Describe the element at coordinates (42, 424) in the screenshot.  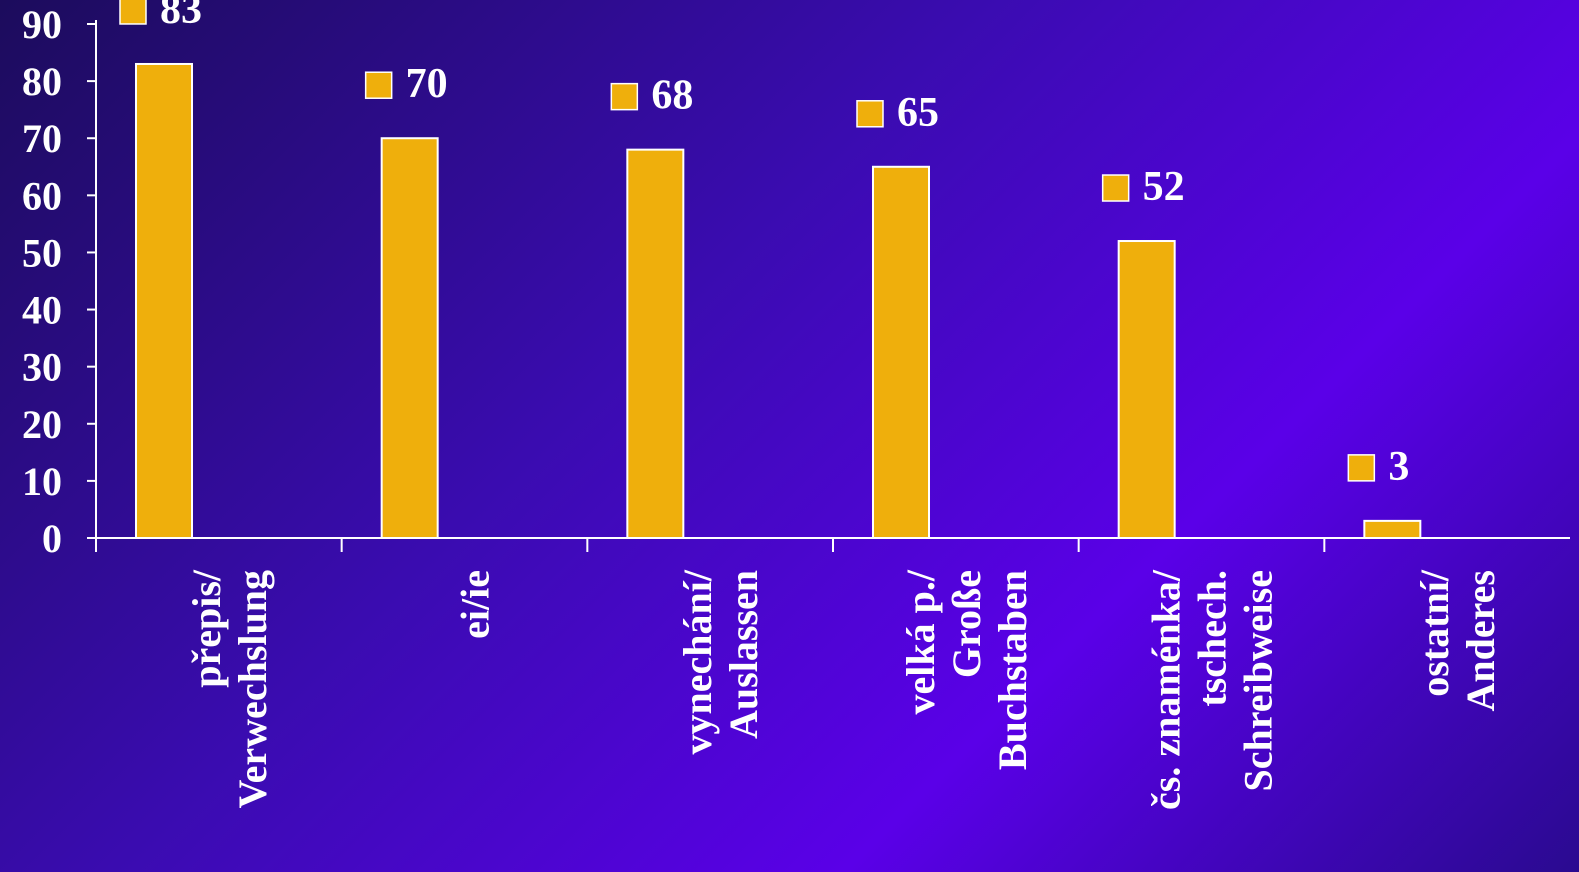
I see `y-tick-label: 20` at that location.